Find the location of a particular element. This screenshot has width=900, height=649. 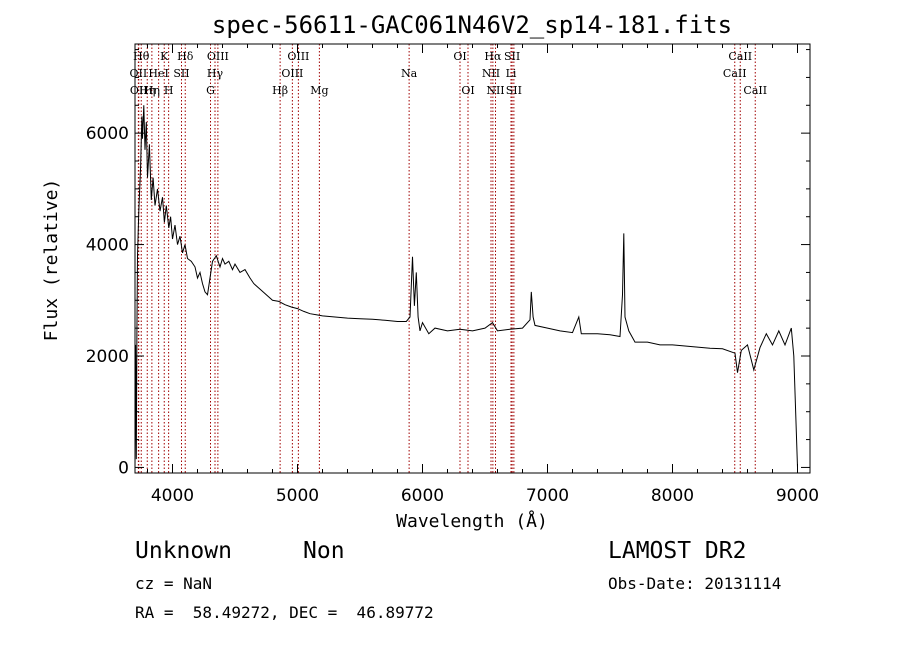

survey-name: LAMOST DR2 is located at coordinates (677, 551).